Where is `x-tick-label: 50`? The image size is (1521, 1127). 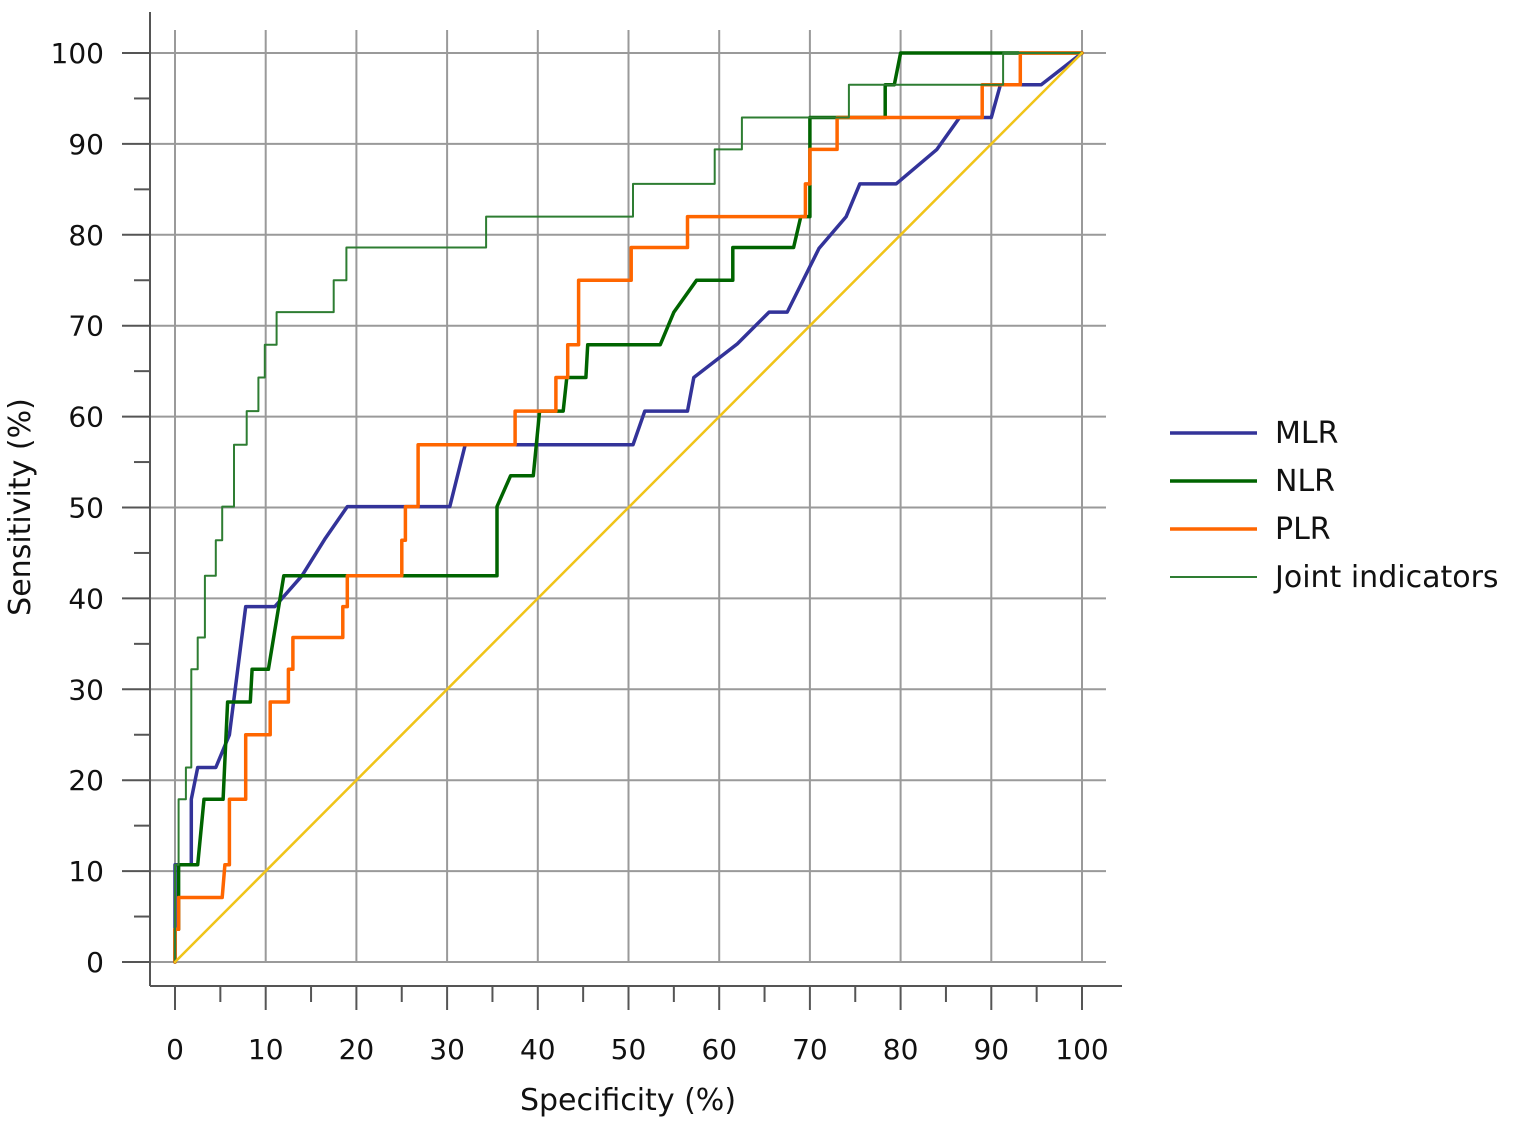 x-tick-label: 50 is located at coordinates (629, 1049).